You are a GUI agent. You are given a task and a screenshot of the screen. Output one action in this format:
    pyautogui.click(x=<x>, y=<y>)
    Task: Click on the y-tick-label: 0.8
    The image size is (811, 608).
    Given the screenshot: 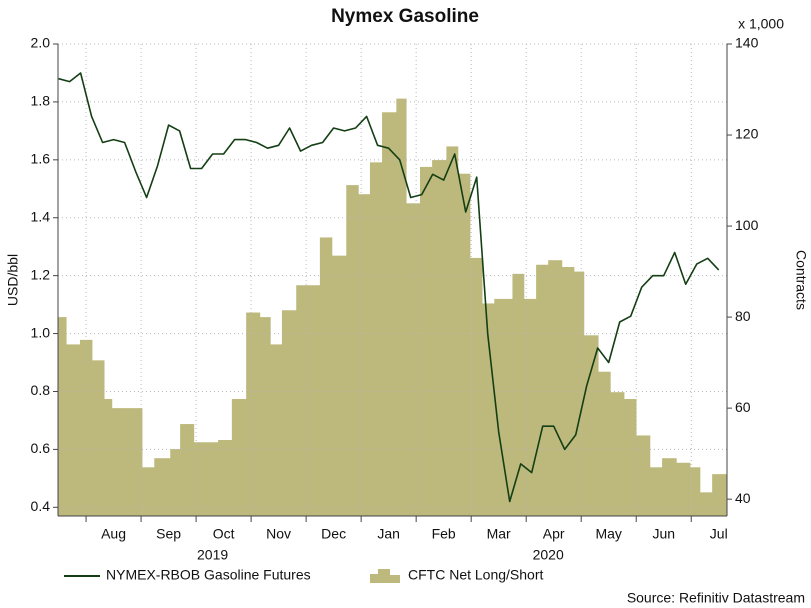 What is the action you would take?
    pyautogui.click(x=41, y=390)
    